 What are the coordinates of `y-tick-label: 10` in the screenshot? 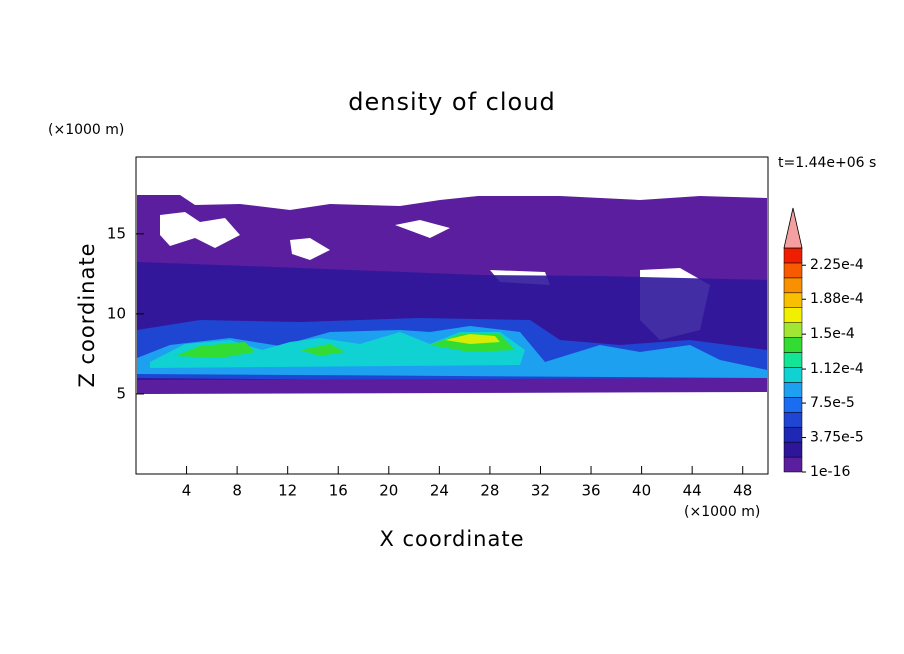 It's located at (116, 313).